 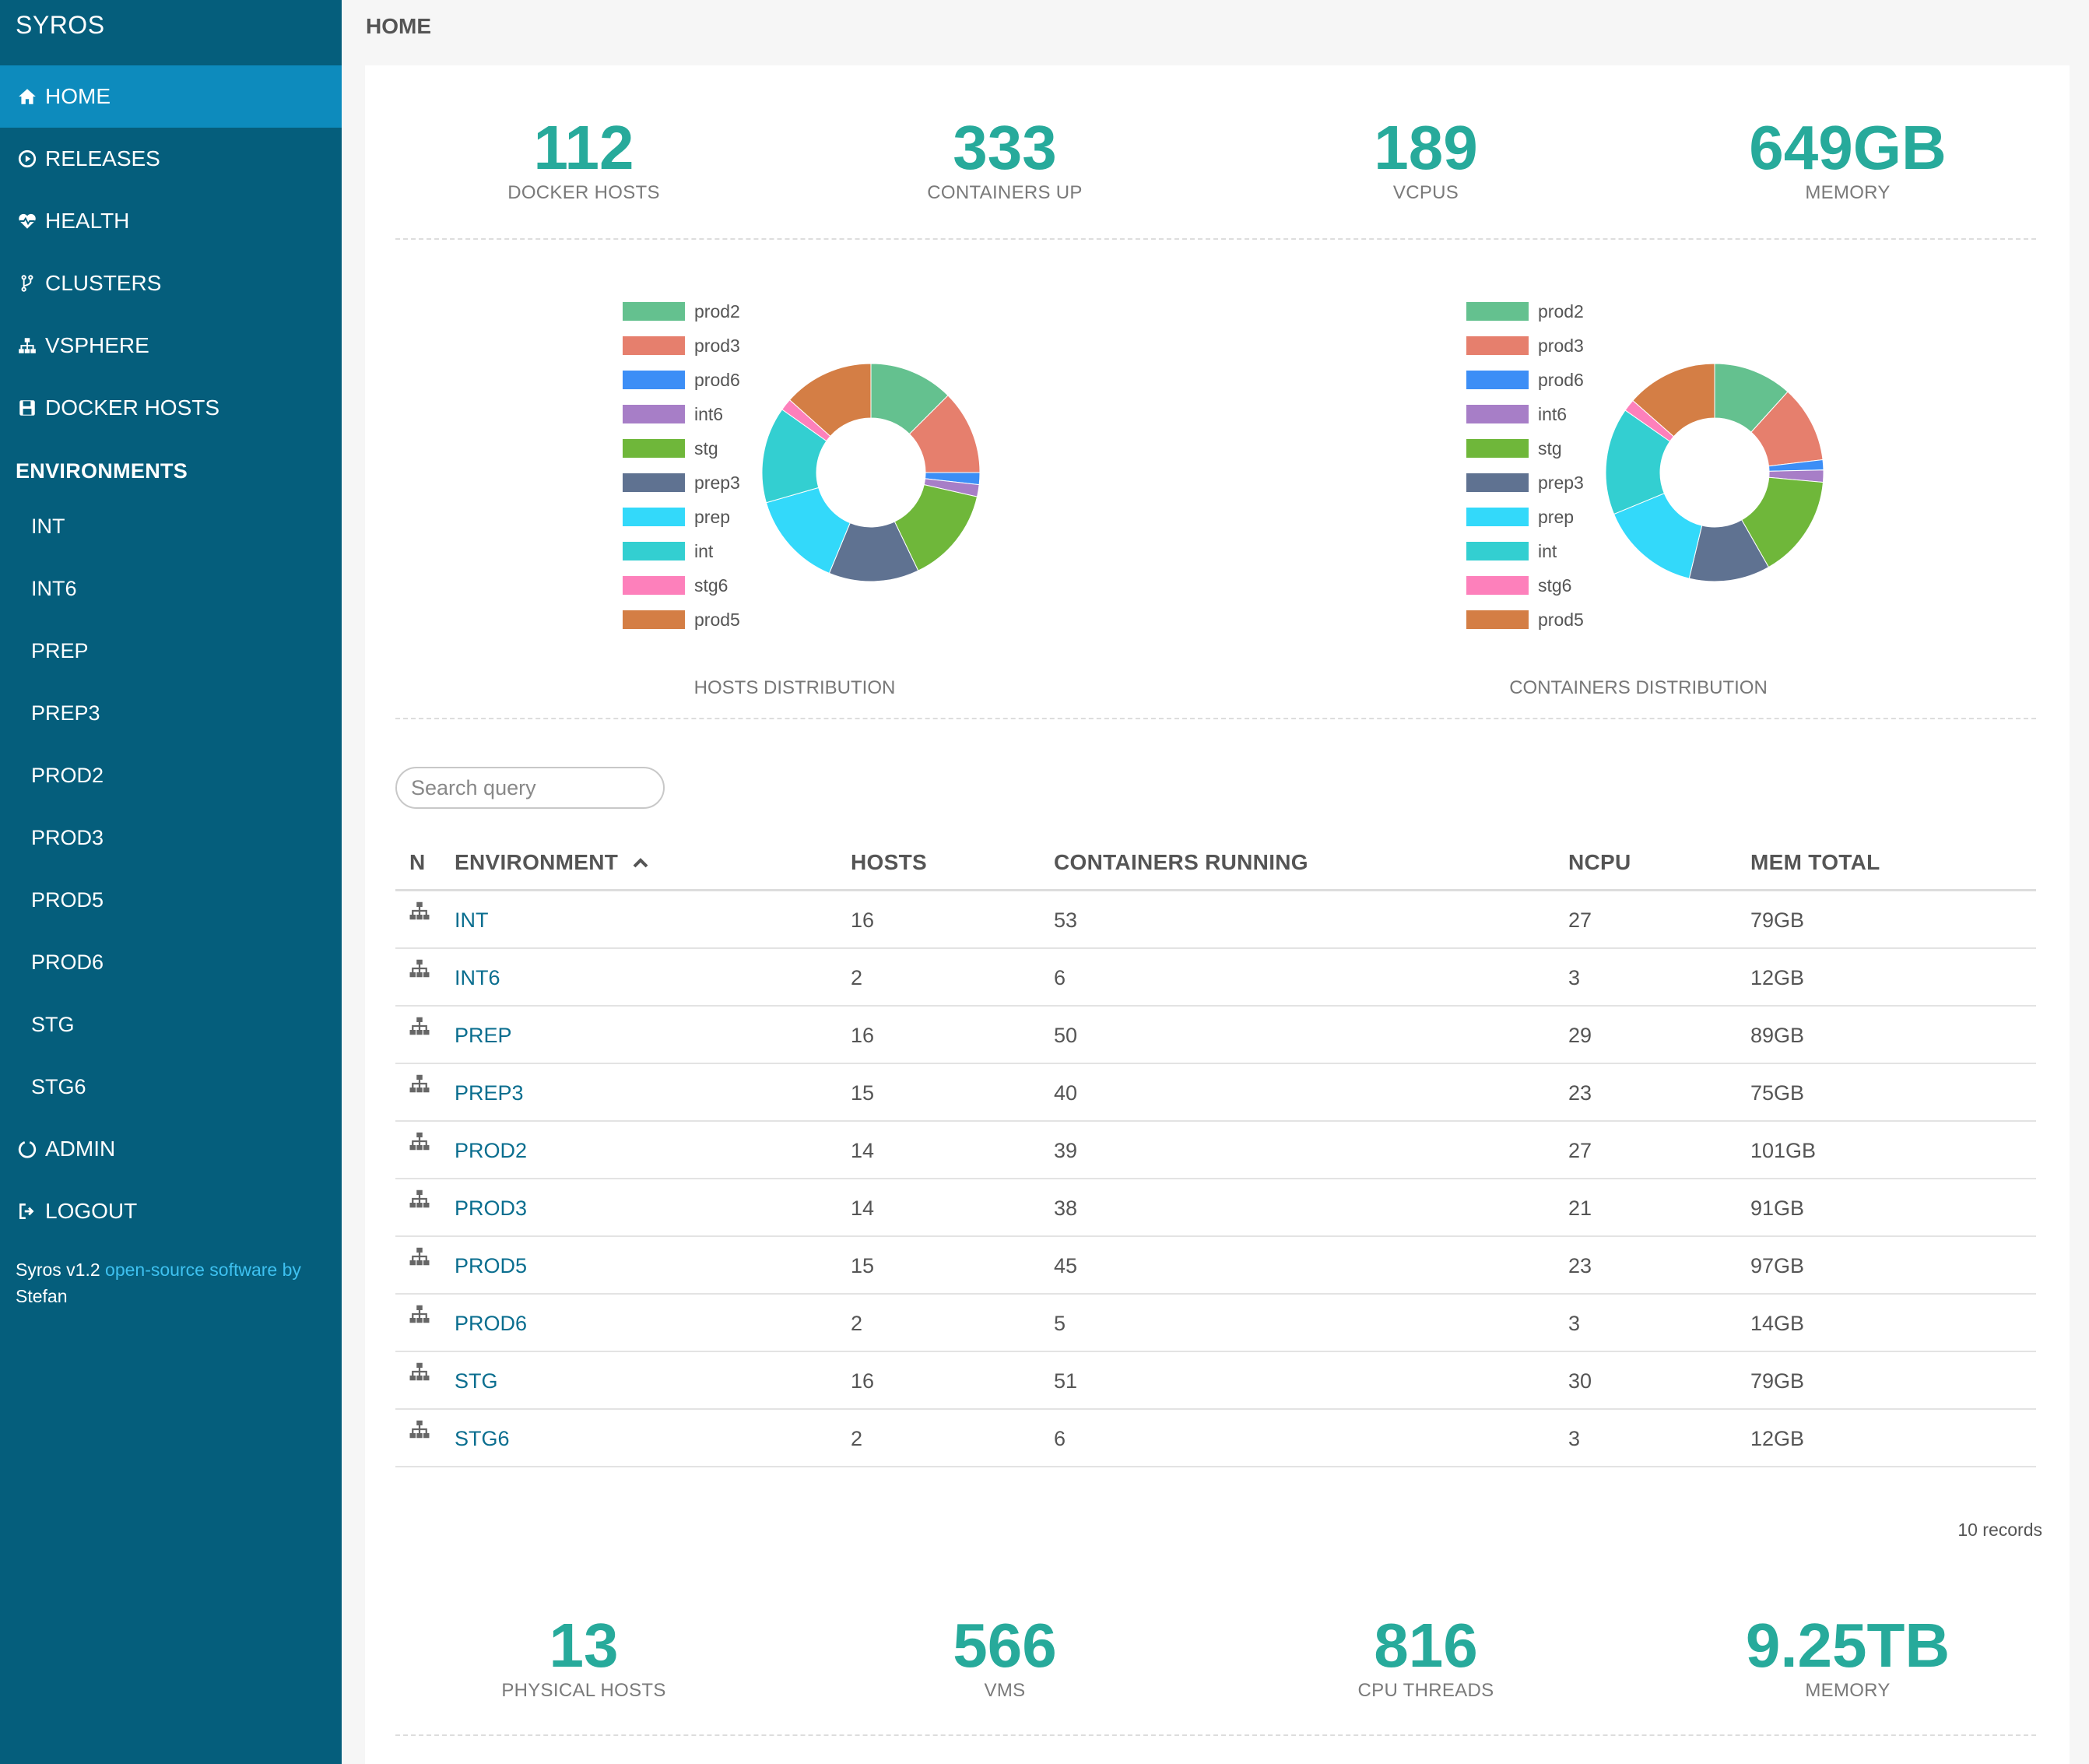 I want to click on environment-link: PREP, so click(x=484, y=1035).